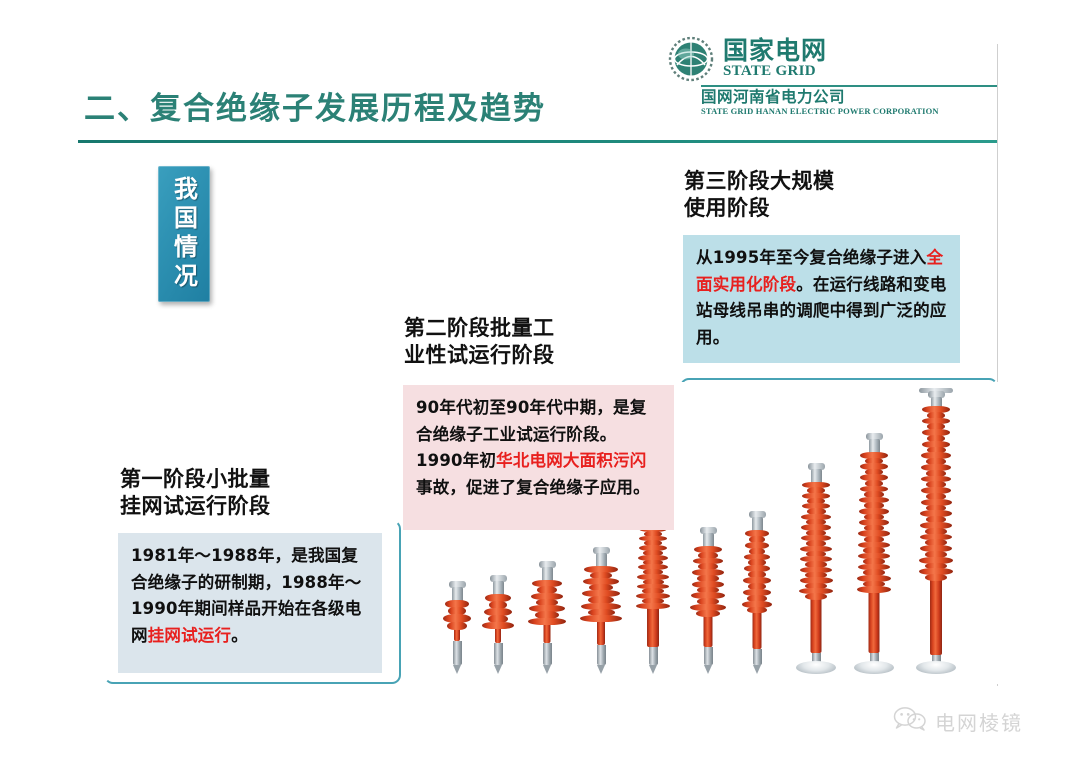  Describe the element at coordinates (195, 492) in the screenshot. I see `stage-1-heading: 第一阶段小批量 挂网试运行阶段` at that location.